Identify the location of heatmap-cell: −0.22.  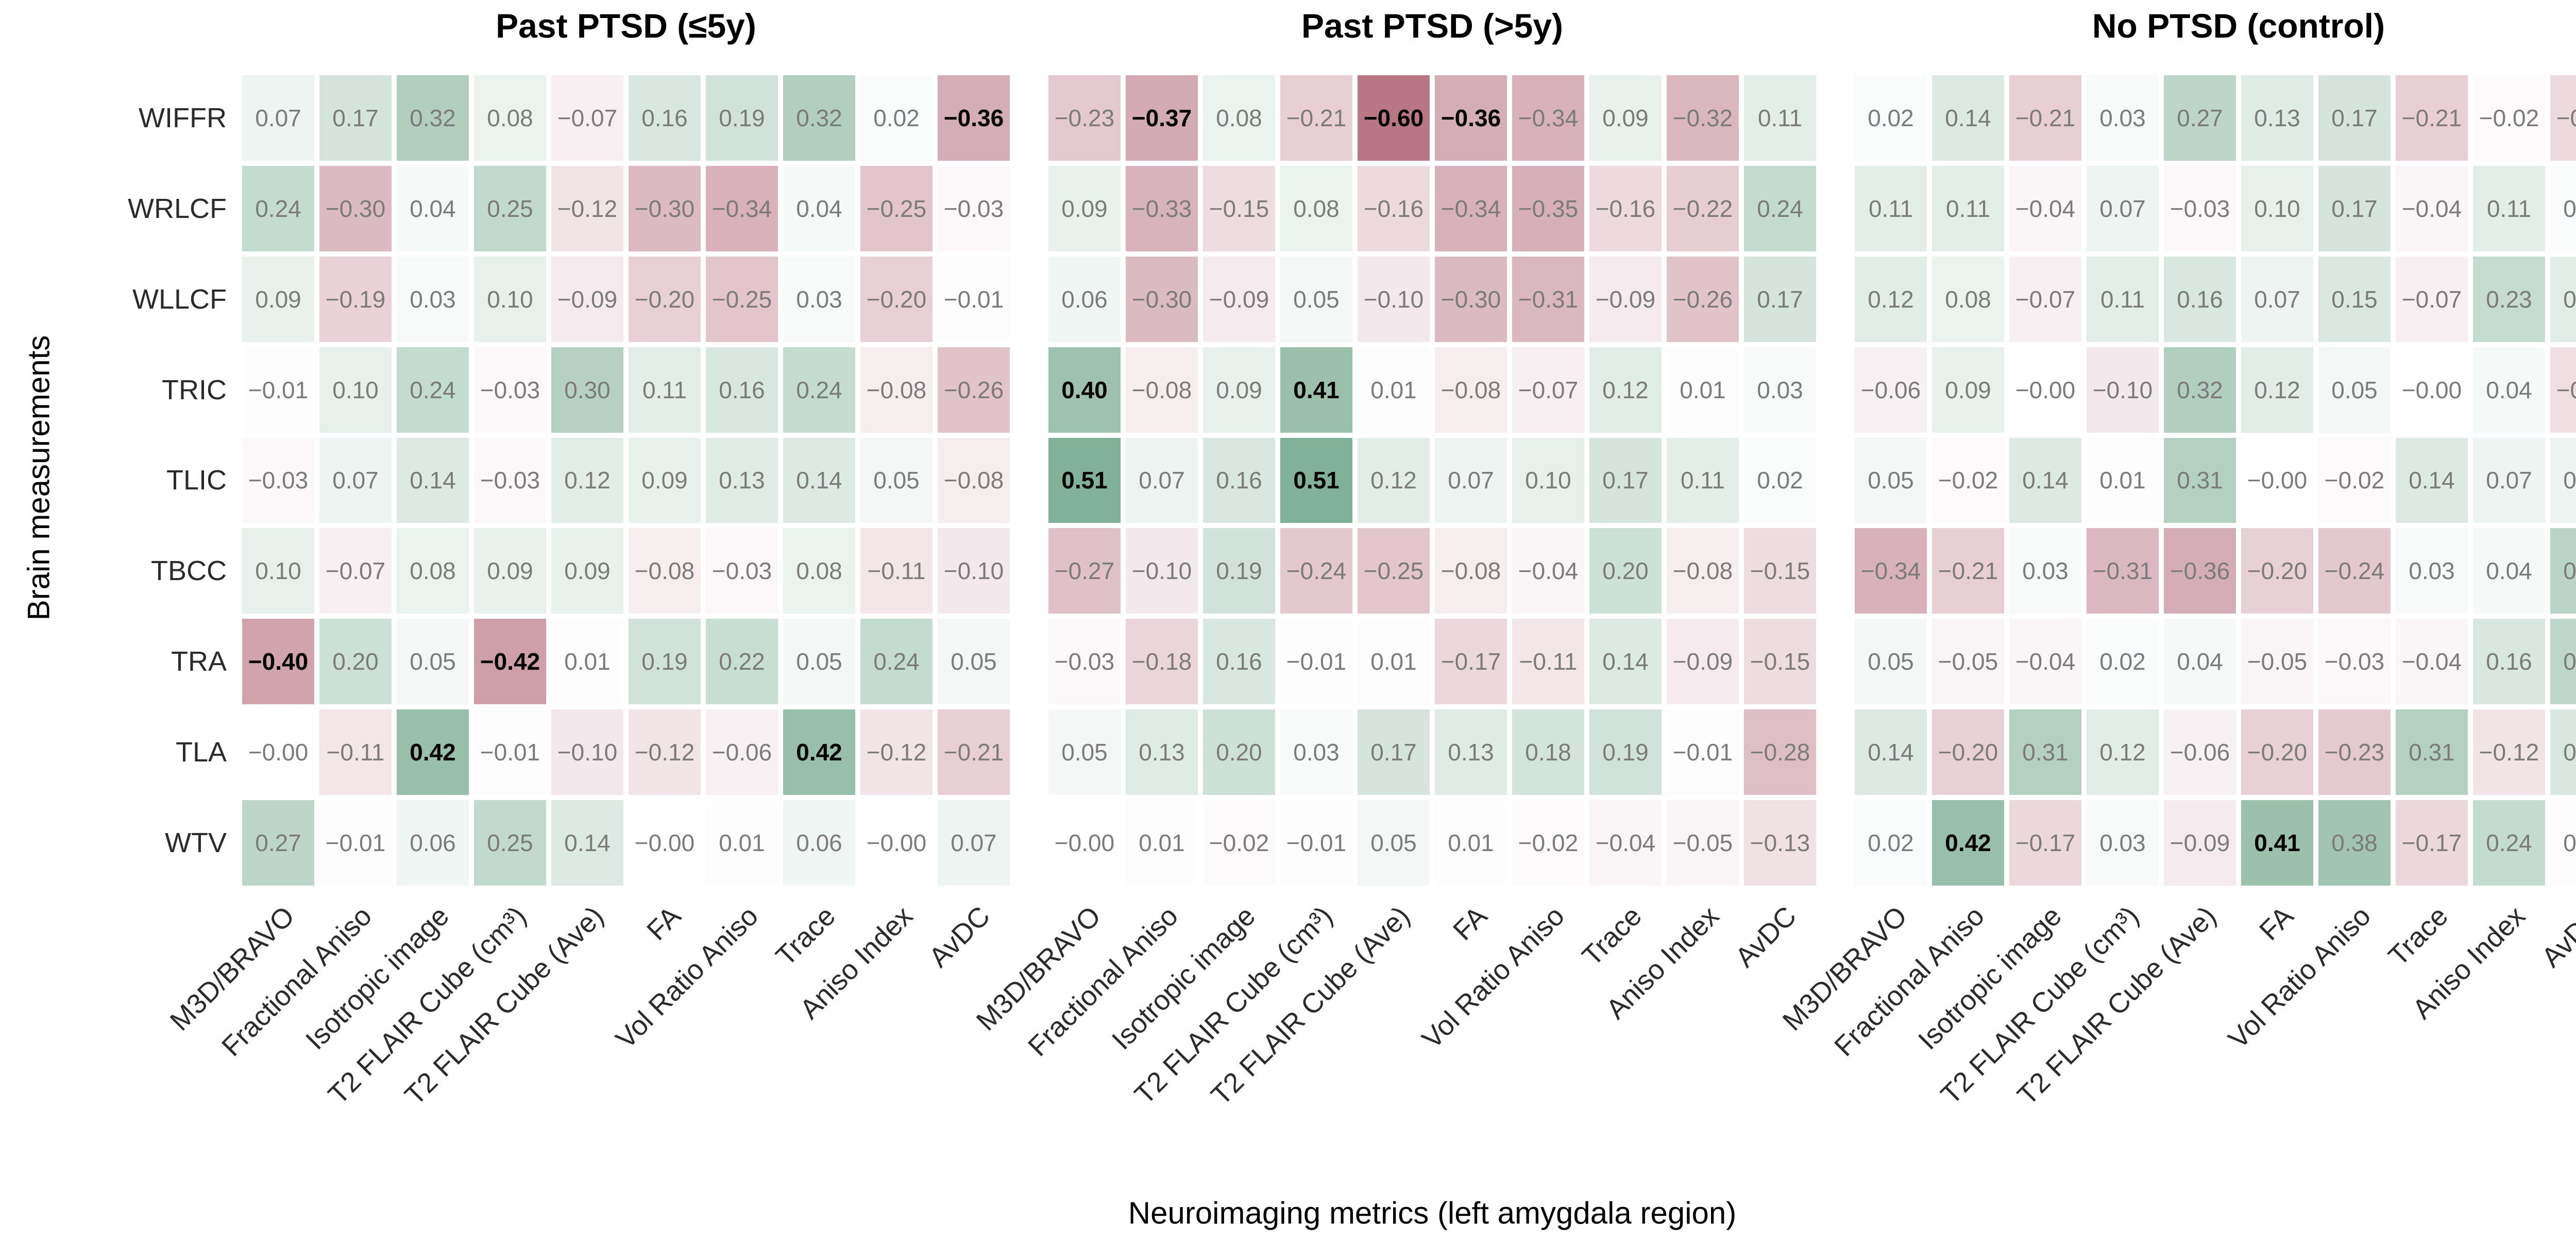
(1703, 208).